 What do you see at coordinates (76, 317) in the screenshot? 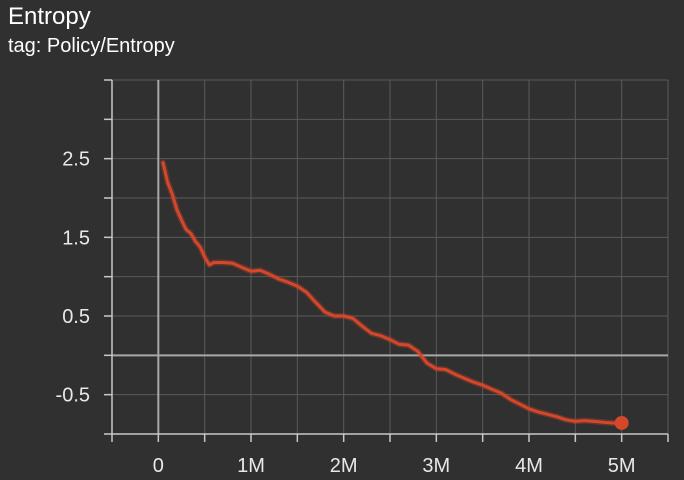
I see `y-tick-label: 0.5` at bounding box center [76, 317].